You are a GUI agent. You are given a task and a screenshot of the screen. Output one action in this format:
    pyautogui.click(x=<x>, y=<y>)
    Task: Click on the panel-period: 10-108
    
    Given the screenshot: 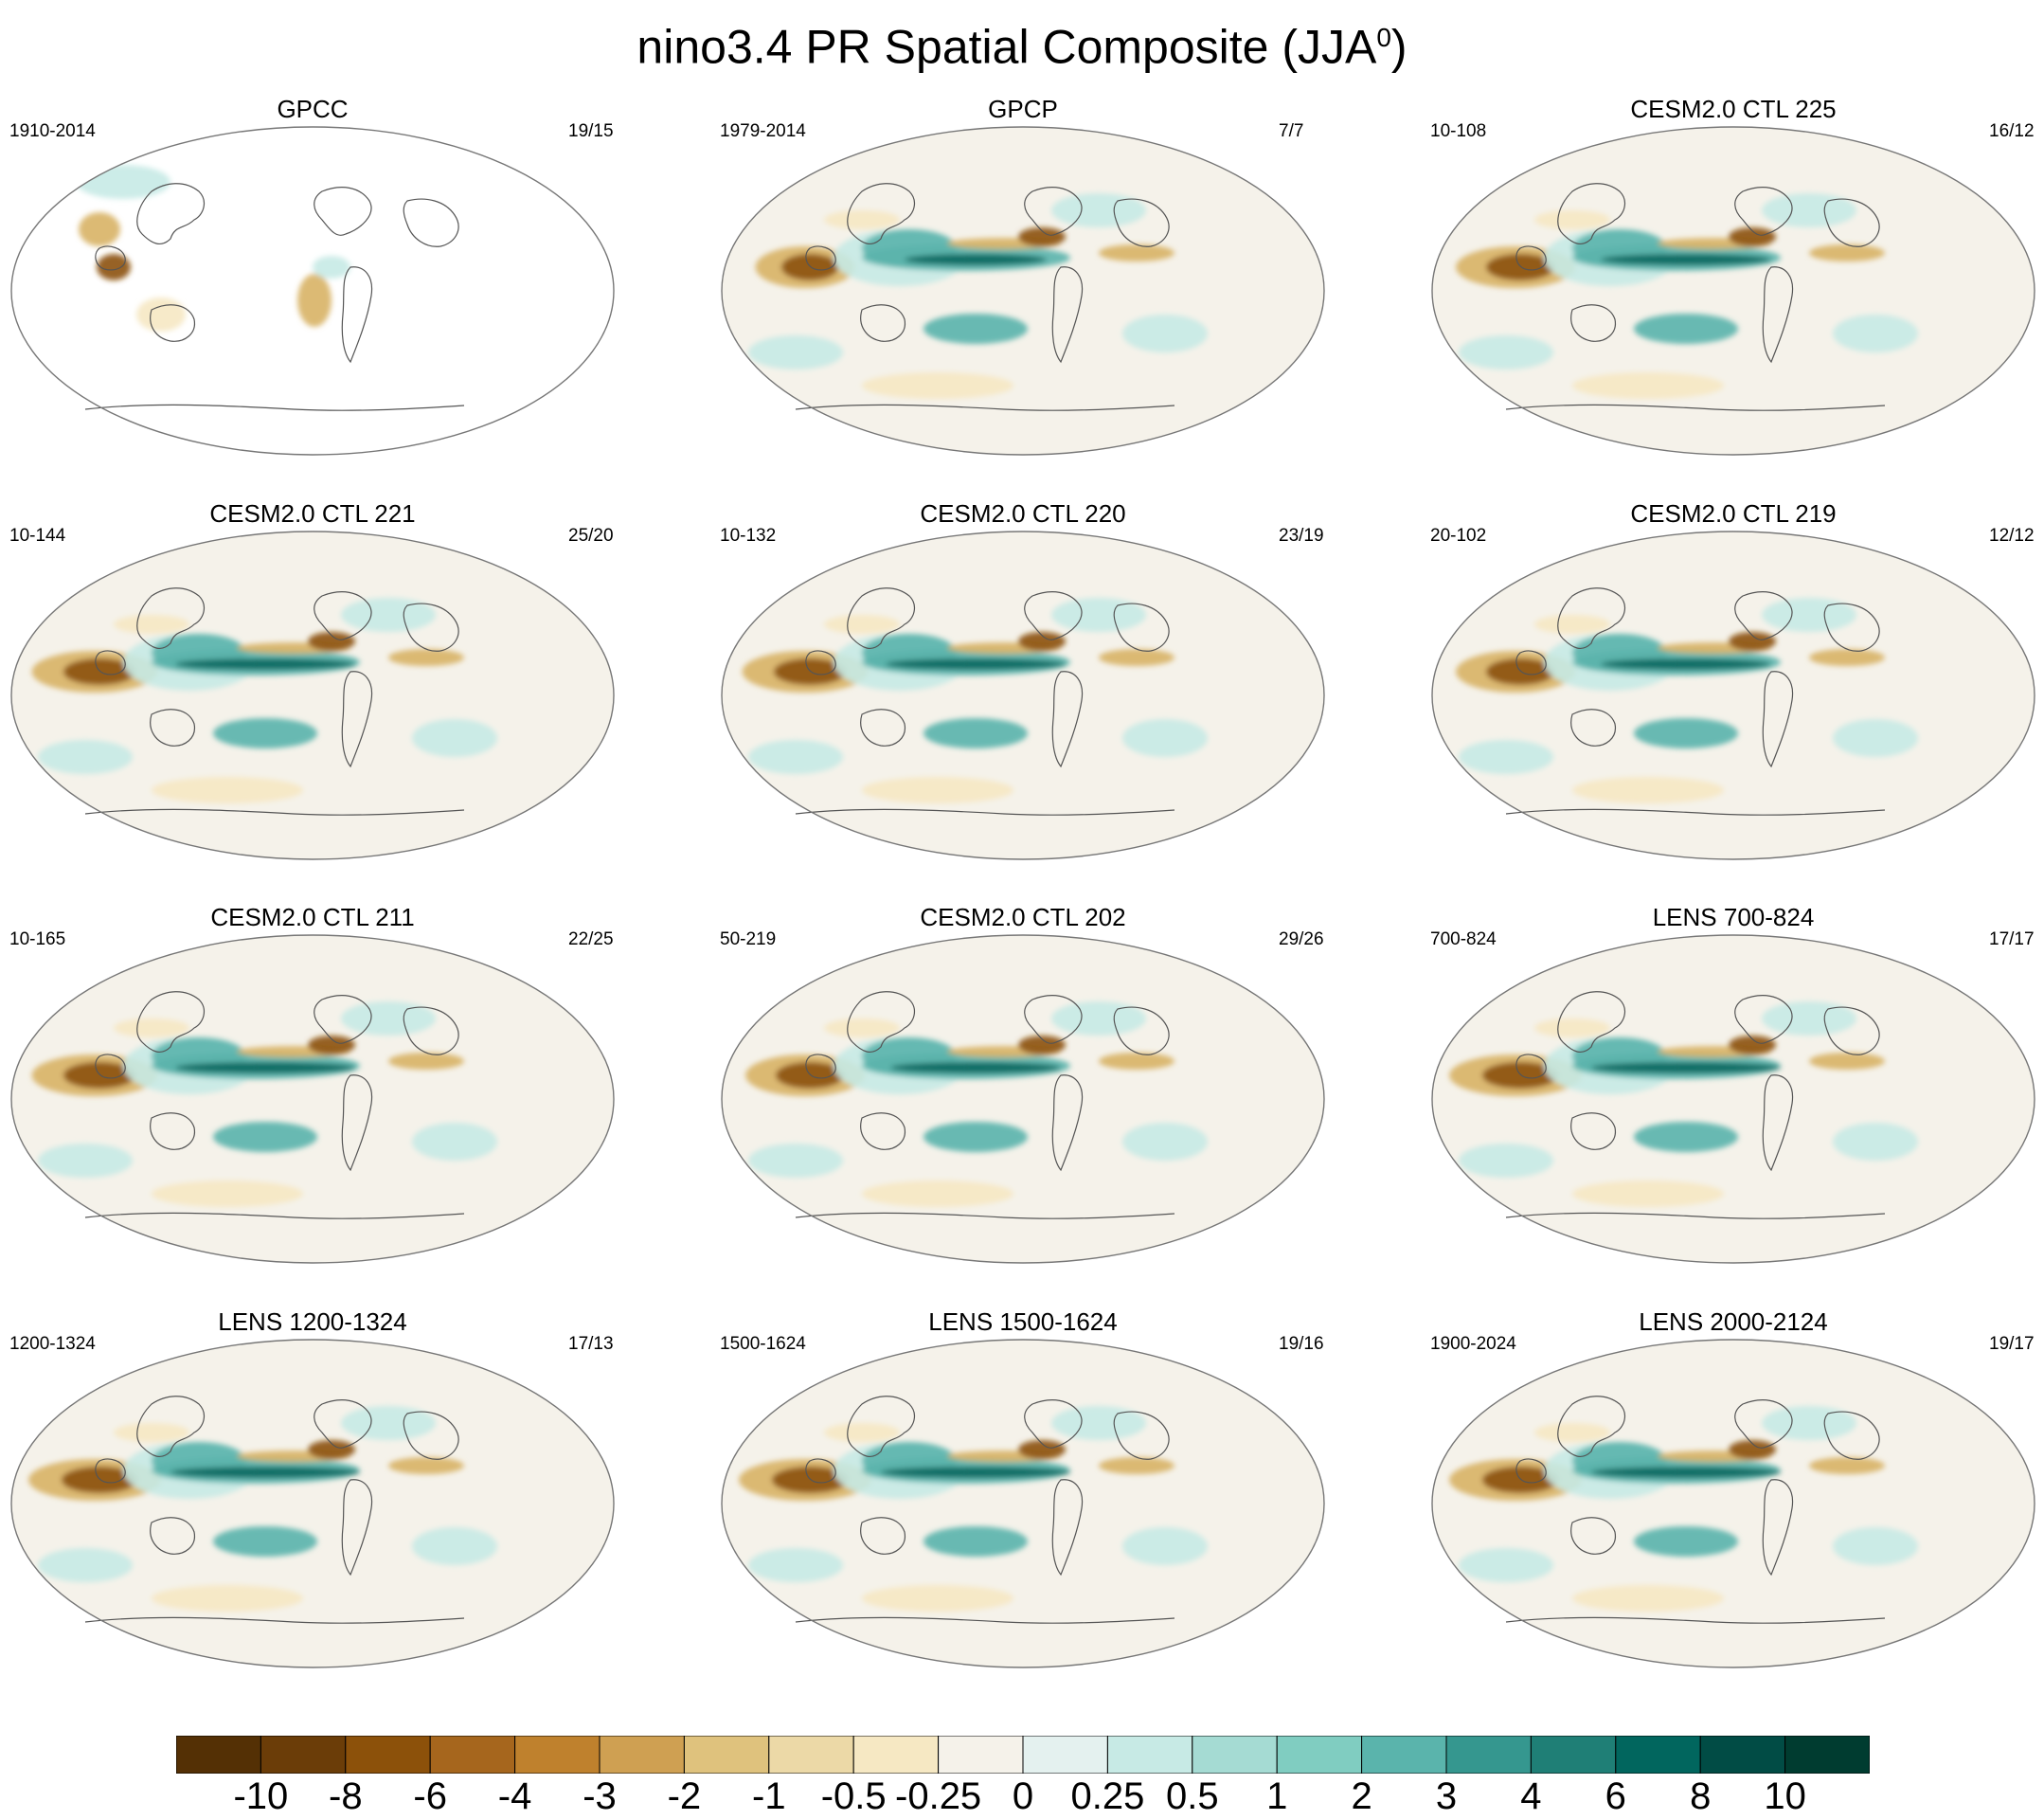 What is the action you would take?
    pyautogui.click(x=1458, y=131)
    